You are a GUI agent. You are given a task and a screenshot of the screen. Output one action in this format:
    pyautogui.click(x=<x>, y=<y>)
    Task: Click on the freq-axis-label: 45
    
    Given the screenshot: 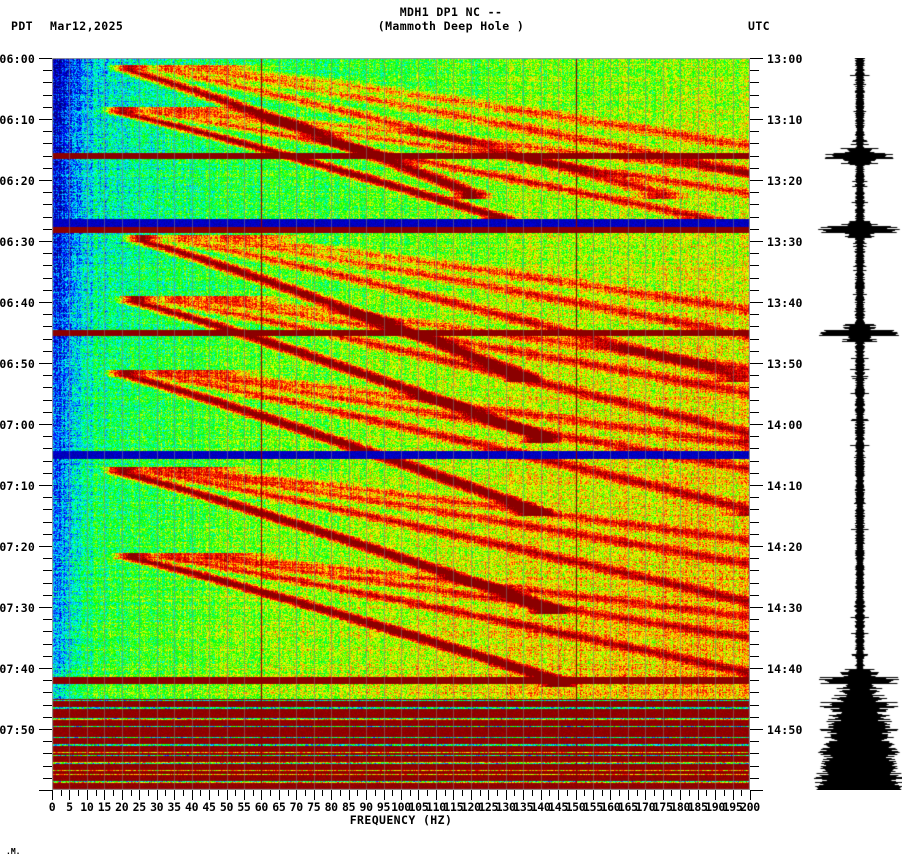 What is the action you would take?
    pyautogui.click(x=209, y=807)
    